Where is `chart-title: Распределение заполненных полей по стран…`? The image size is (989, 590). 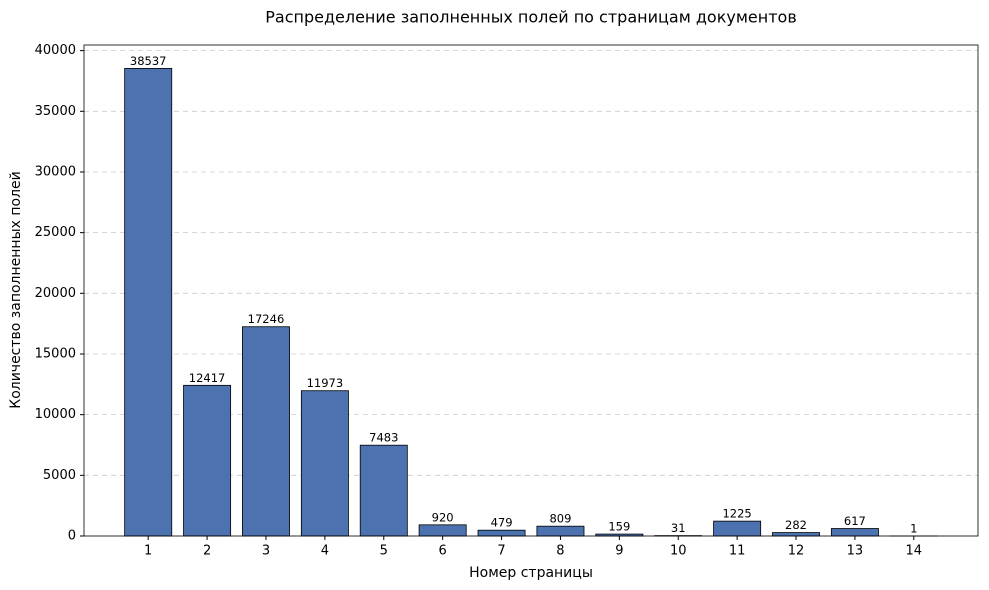
chart-title: Распределение заполненных полей по стран… is located at coordinates (531, 17).